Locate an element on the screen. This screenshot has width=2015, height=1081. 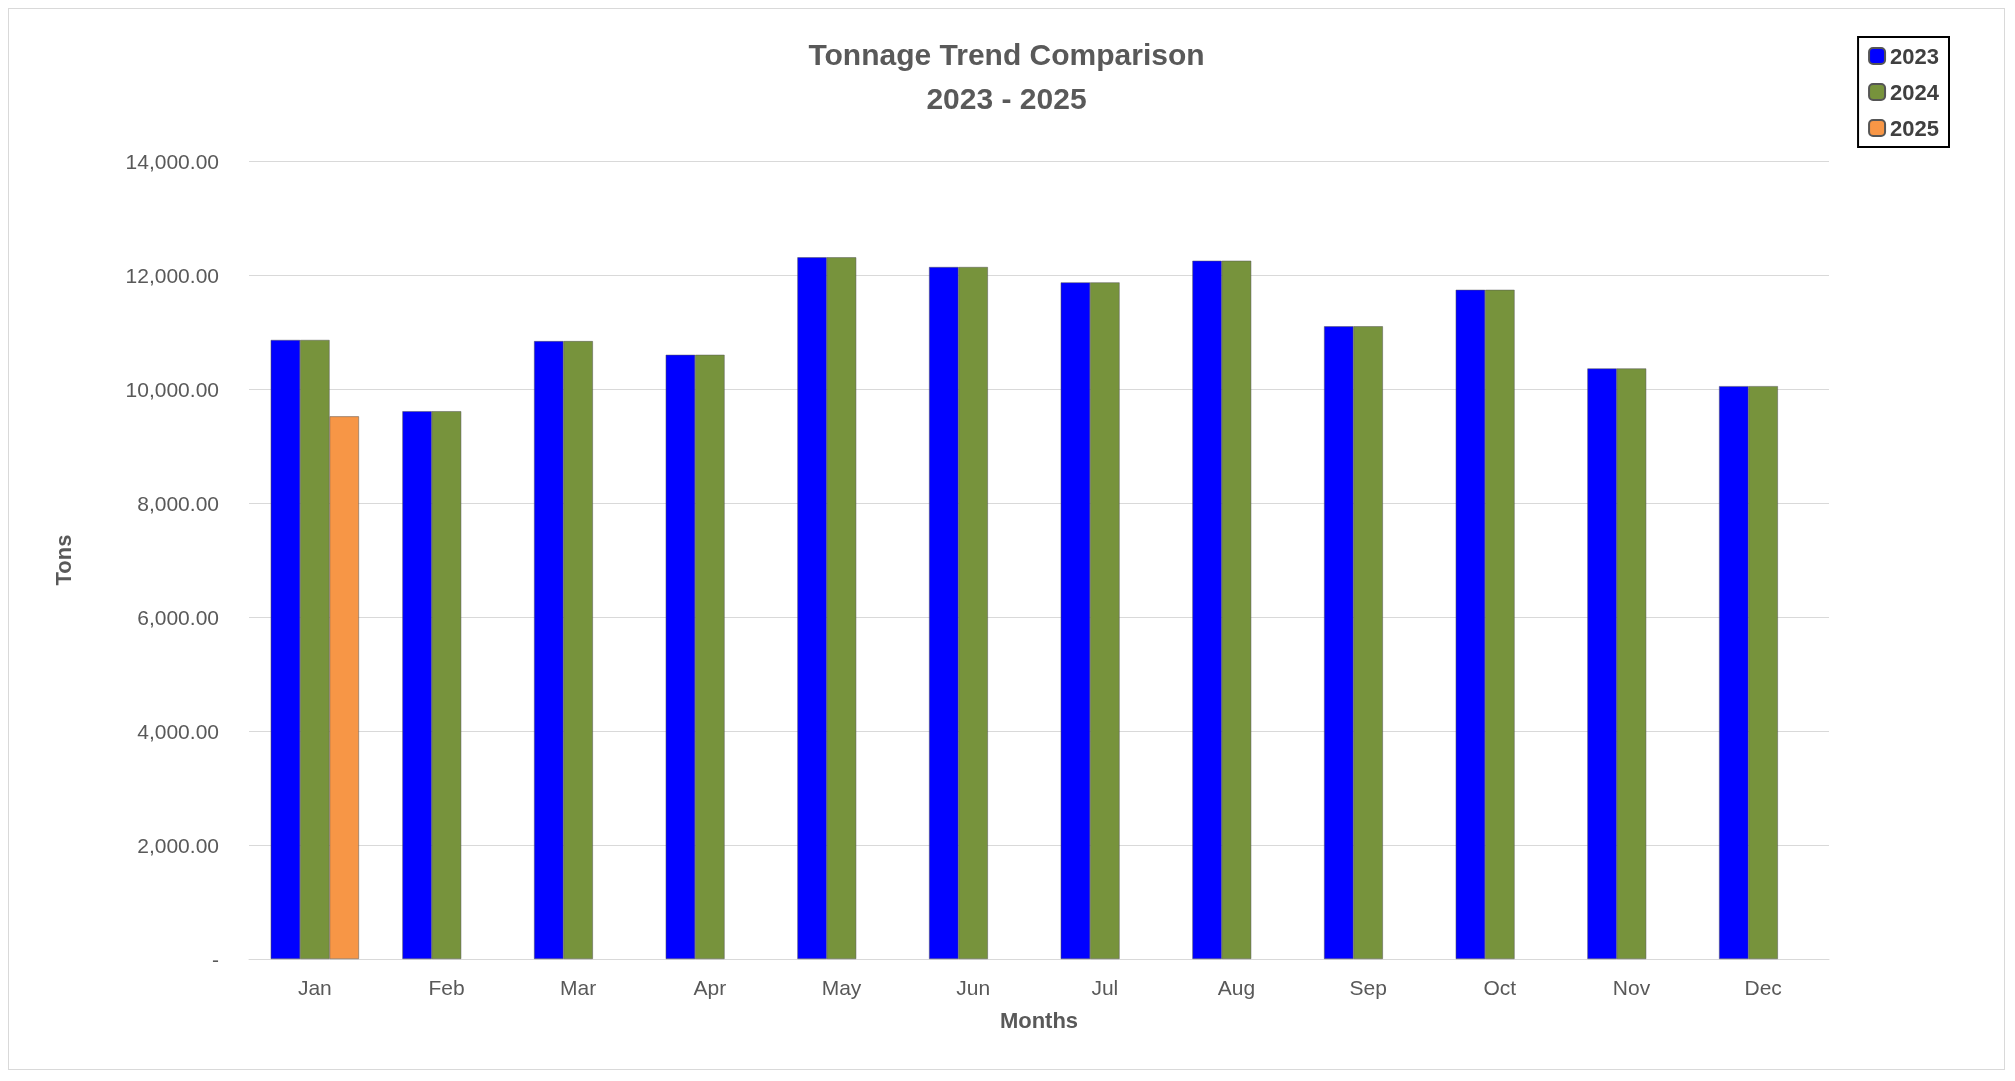
y-tick-label: 2,000.00 is located at coordinates (178, 845).